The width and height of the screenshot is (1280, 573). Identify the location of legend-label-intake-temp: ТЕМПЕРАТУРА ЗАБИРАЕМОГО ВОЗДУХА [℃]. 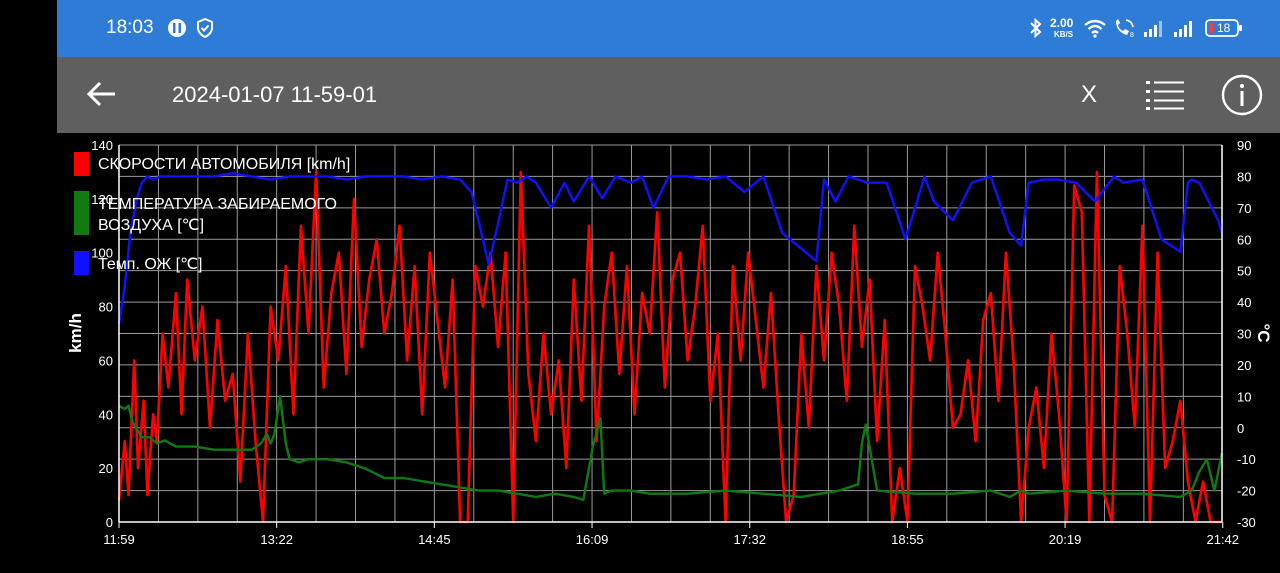
(219, 215).